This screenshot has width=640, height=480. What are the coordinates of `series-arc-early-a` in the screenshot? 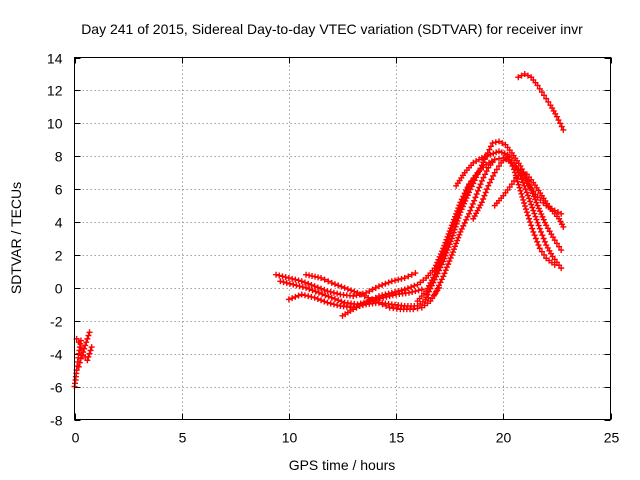 It's located at (77, 363).